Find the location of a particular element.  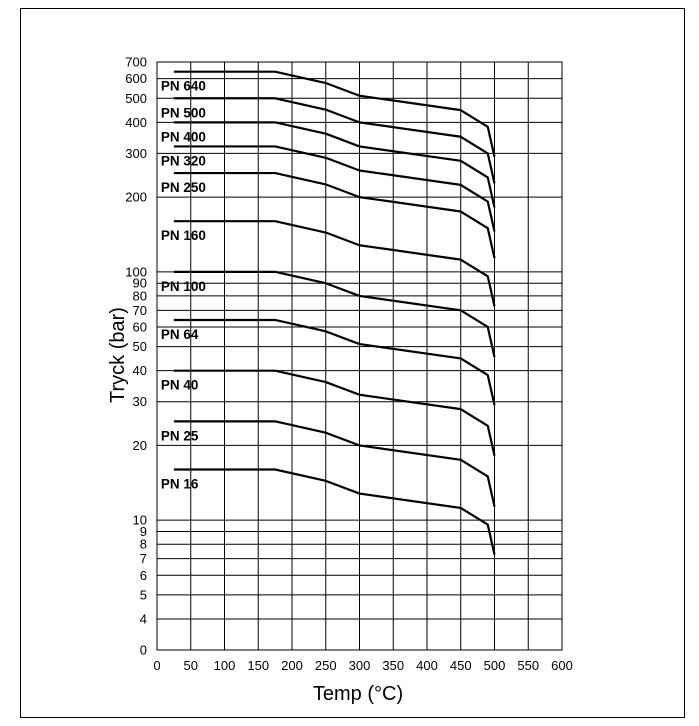

series-label: PN 400 is located at coordinates (183, 136).